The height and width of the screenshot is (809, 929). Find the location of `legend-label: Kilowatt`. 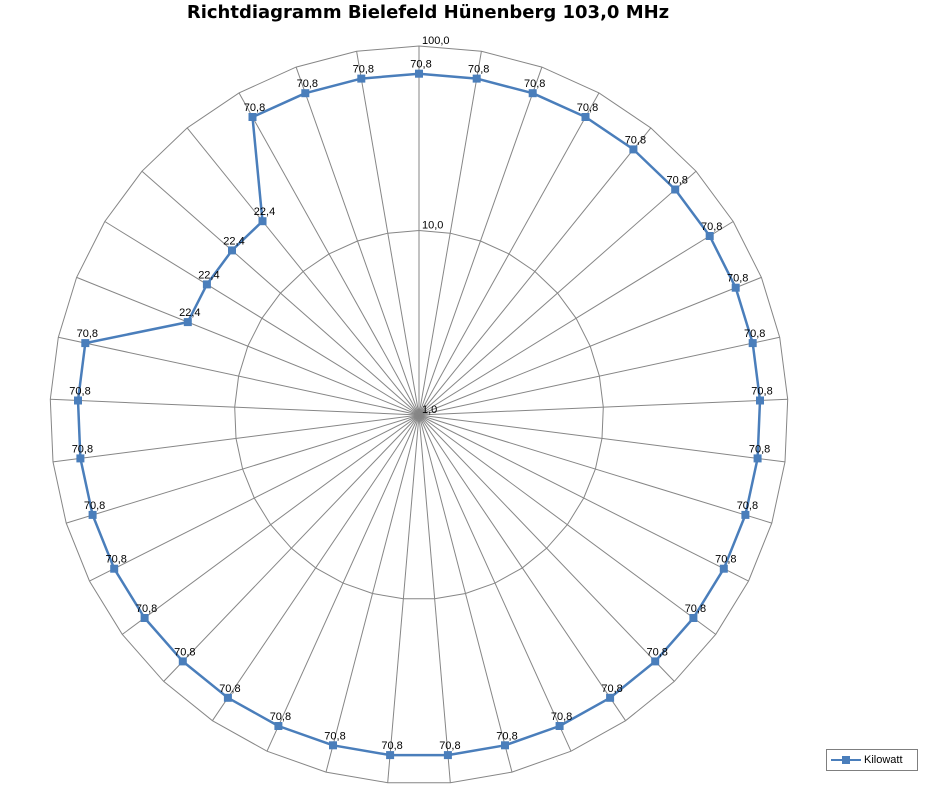

legend-label: Kilowatt is located at coordinates (883, 760).